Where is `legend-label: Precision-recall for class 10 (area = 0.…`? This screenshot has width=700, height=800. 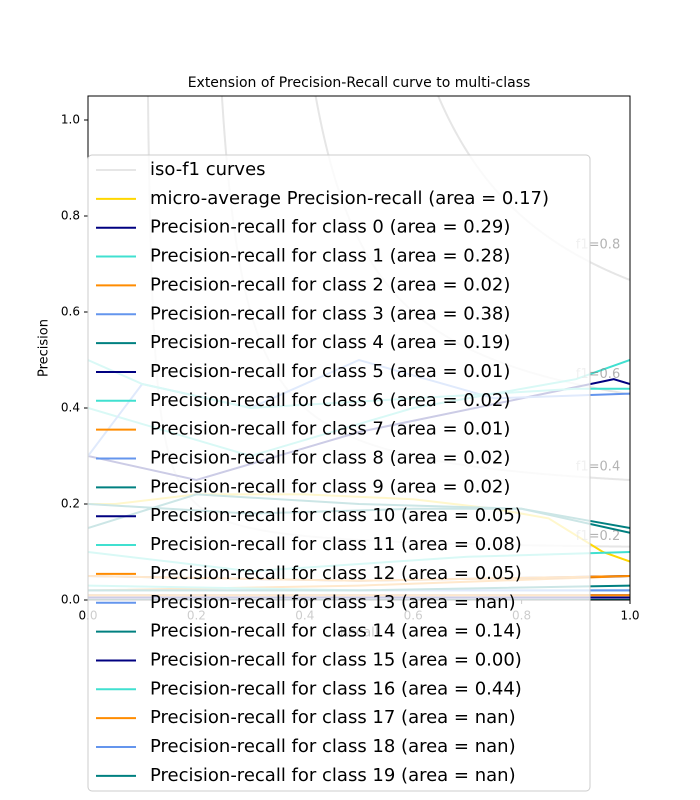 legend-label: Precision-recall for class 10 (area = 0.… is located at coordinates (336, 515).